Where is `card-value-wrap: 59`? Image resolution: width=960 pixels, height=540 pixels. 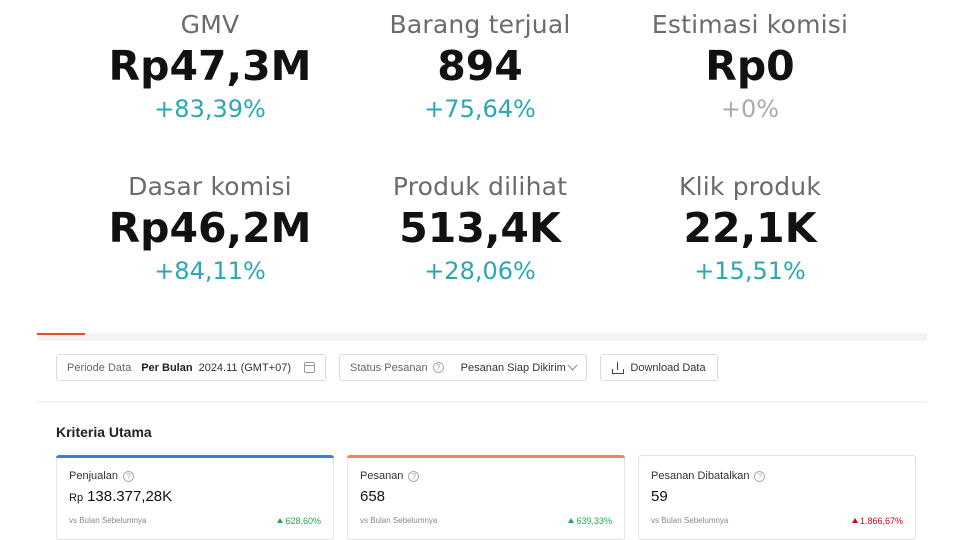 card-value-wrap: 59 is located at coordinates (659, 496).